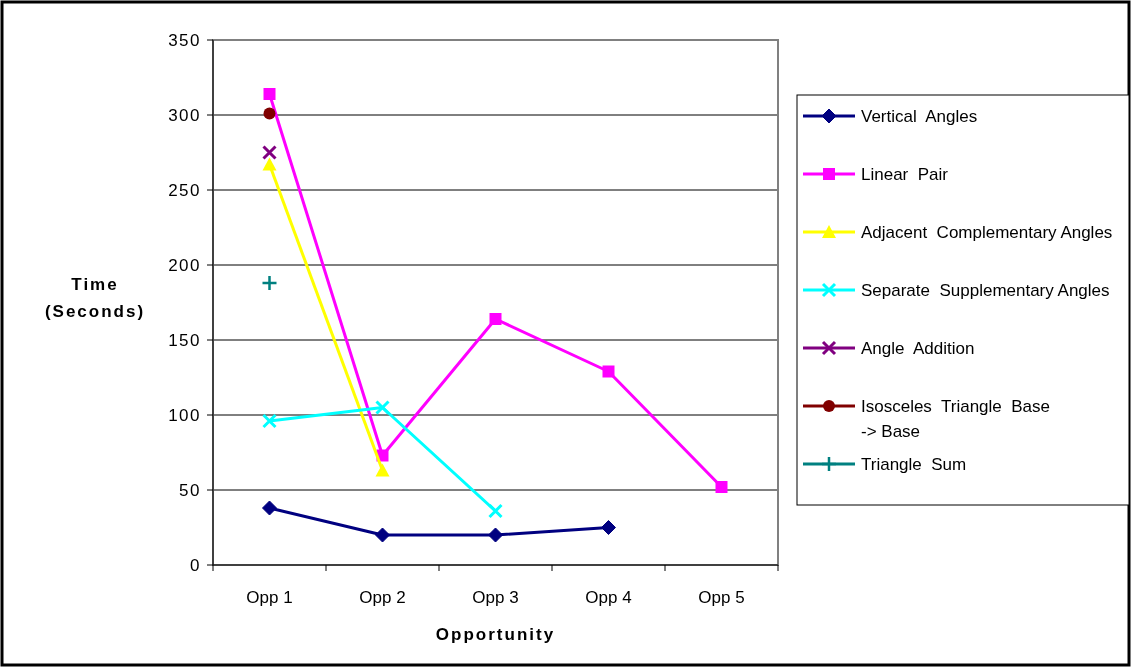  Describe the element at coordinates (190, 490) in the screenshot. I see `y-tick-label: 50` at that location.